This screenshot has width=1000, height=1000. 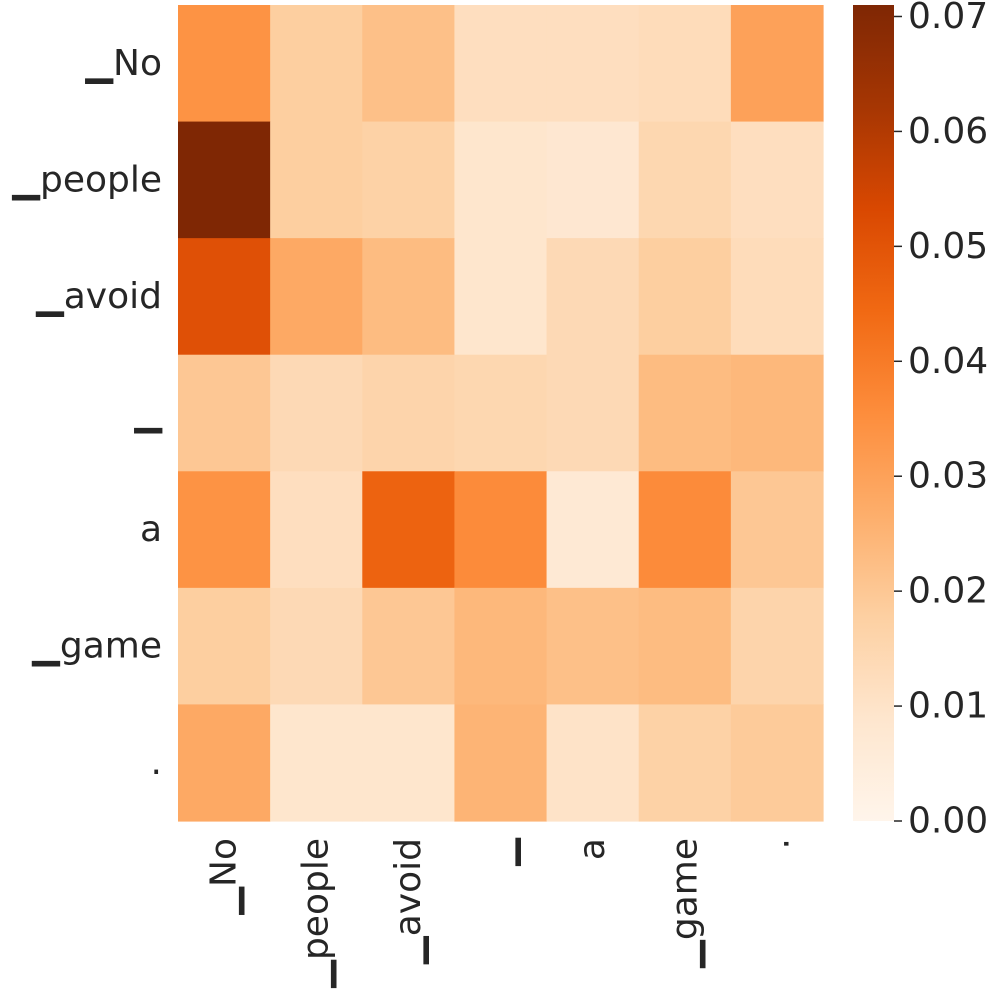 What do you see at coordinates (777, 763) in the screenshot?
I see `heatmap-cell-r6-c6` at bounding box center [777, 763].